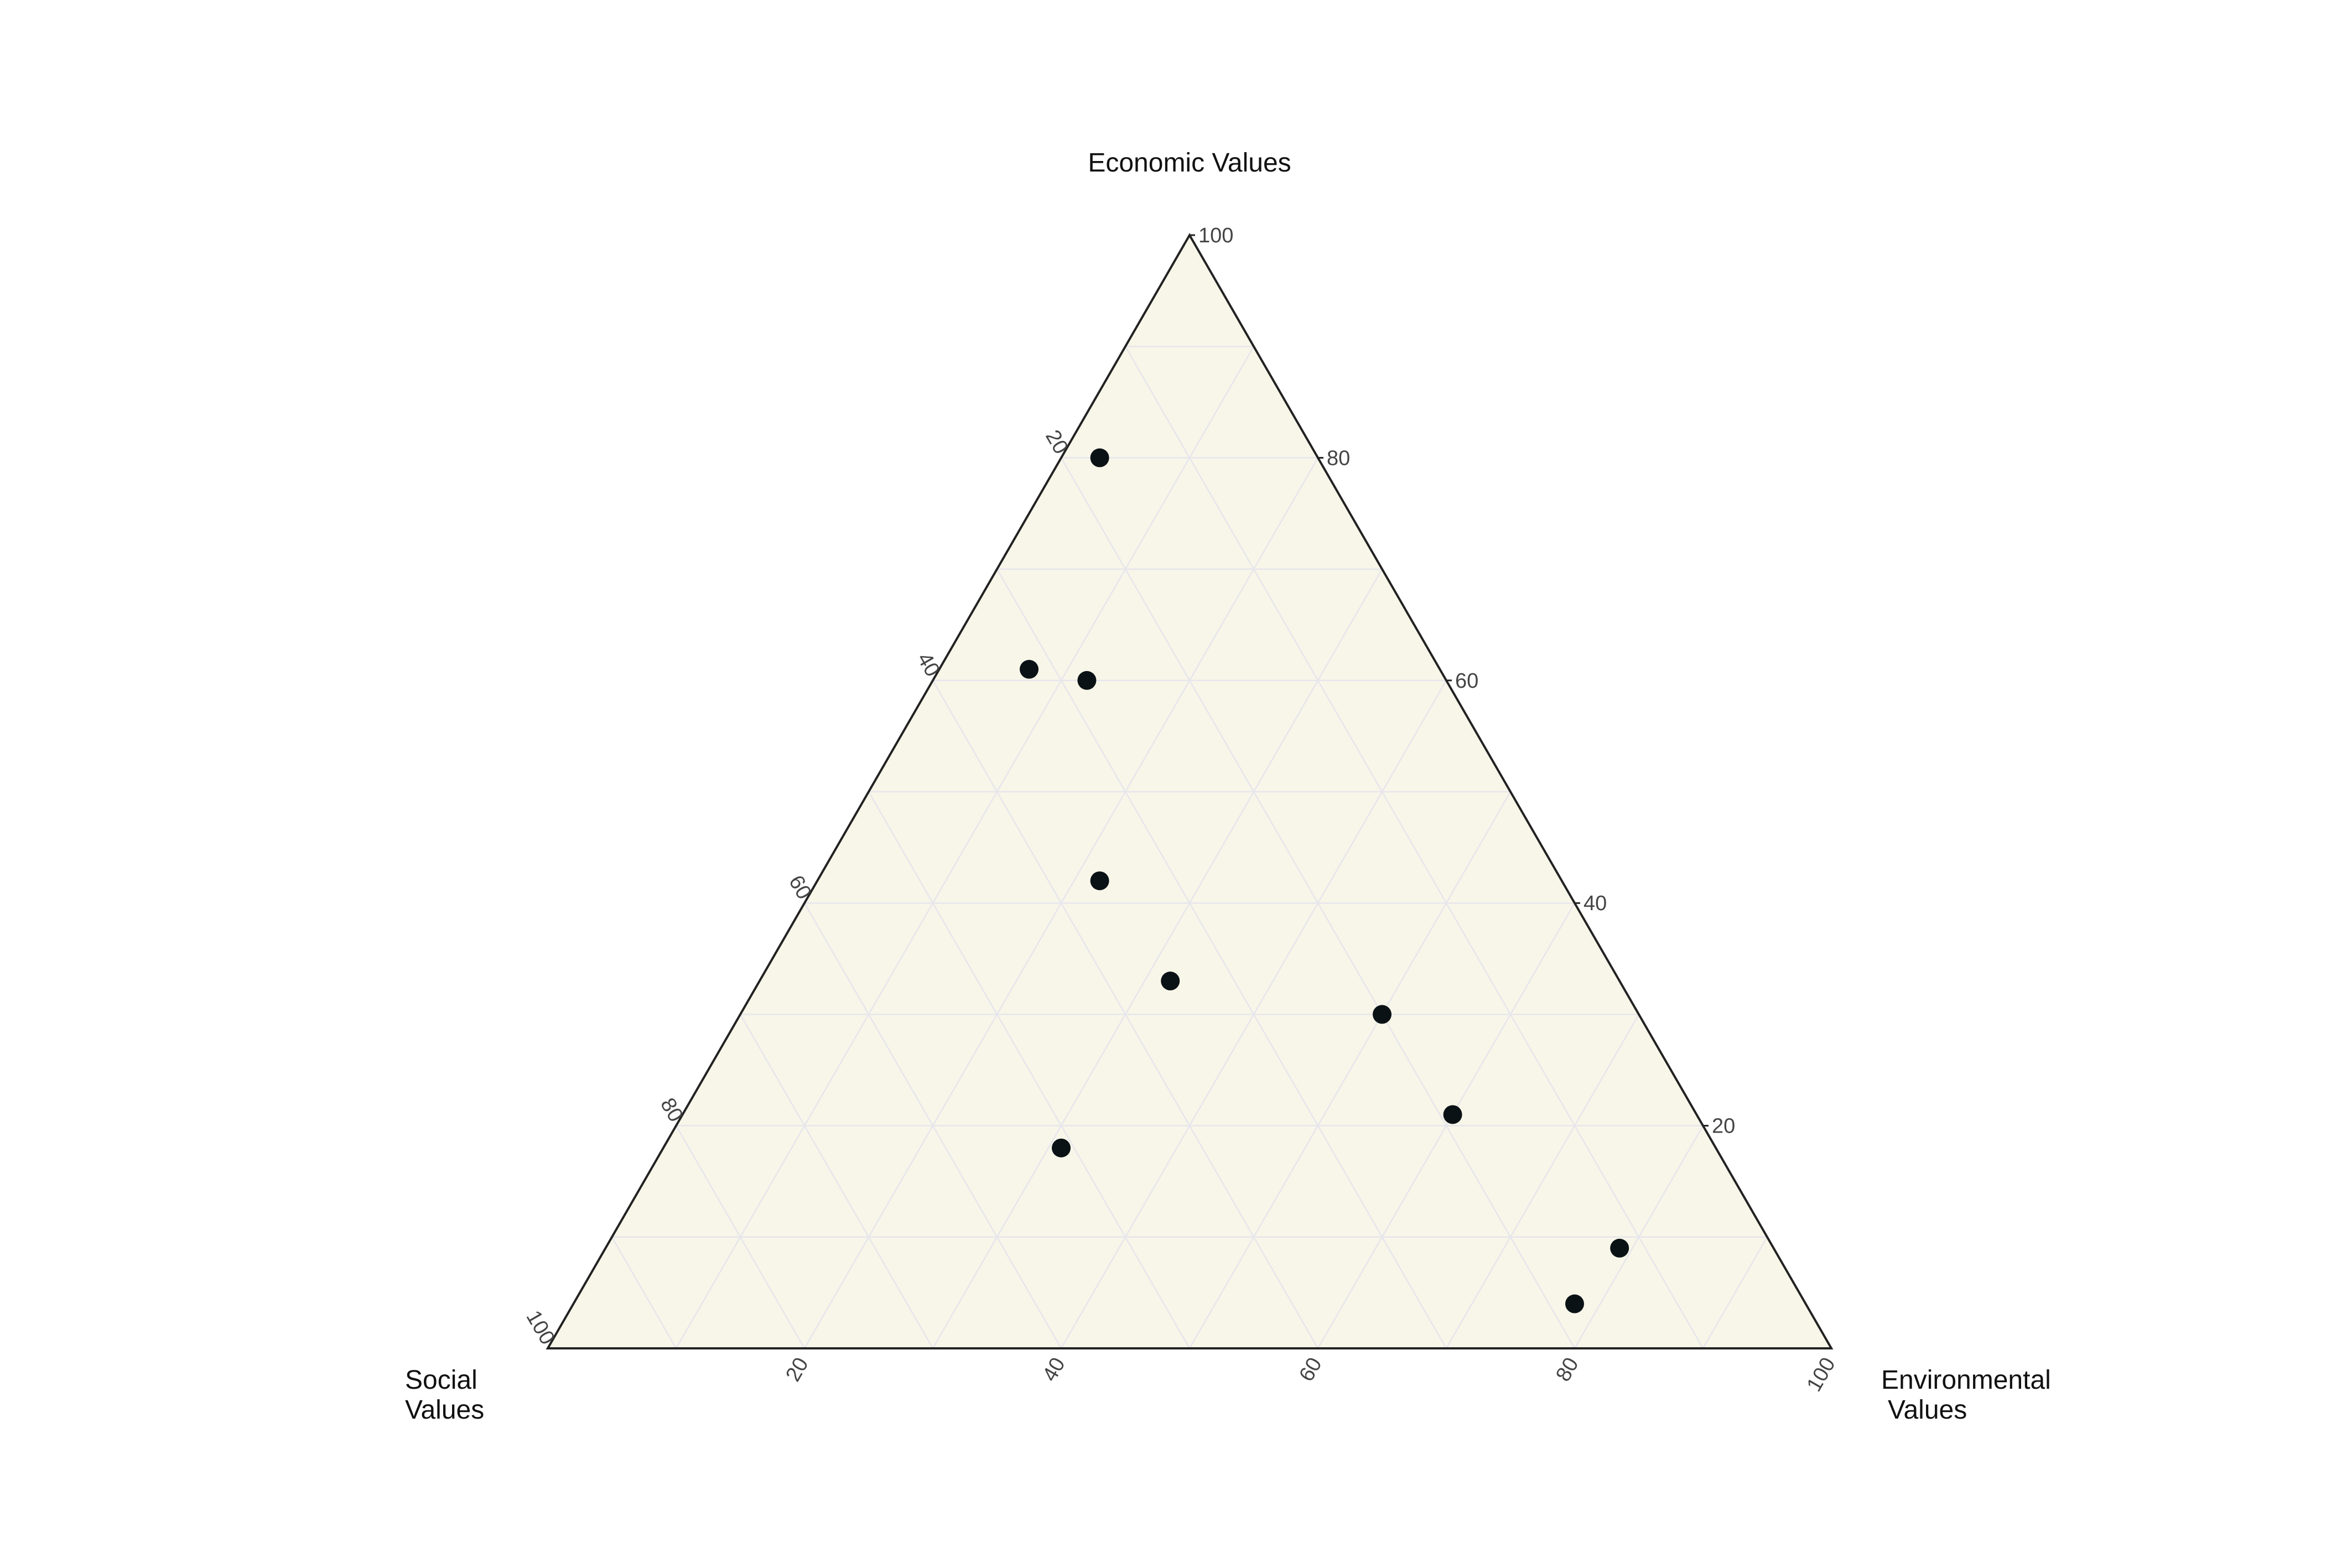 The height and width of the screenshot is (1568, 2352). Describe the element at coordinates (1054, 1370) in the screenshot. I see `tick-label-environmental: 40` at that location.